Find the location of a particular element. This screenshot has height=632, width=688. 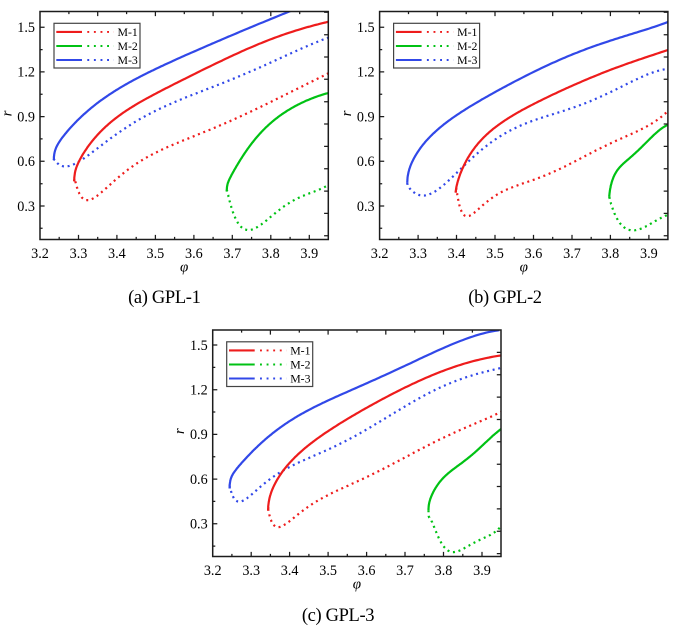

svg-text: (b) GPL-2 is located at coordinates (505, 298).